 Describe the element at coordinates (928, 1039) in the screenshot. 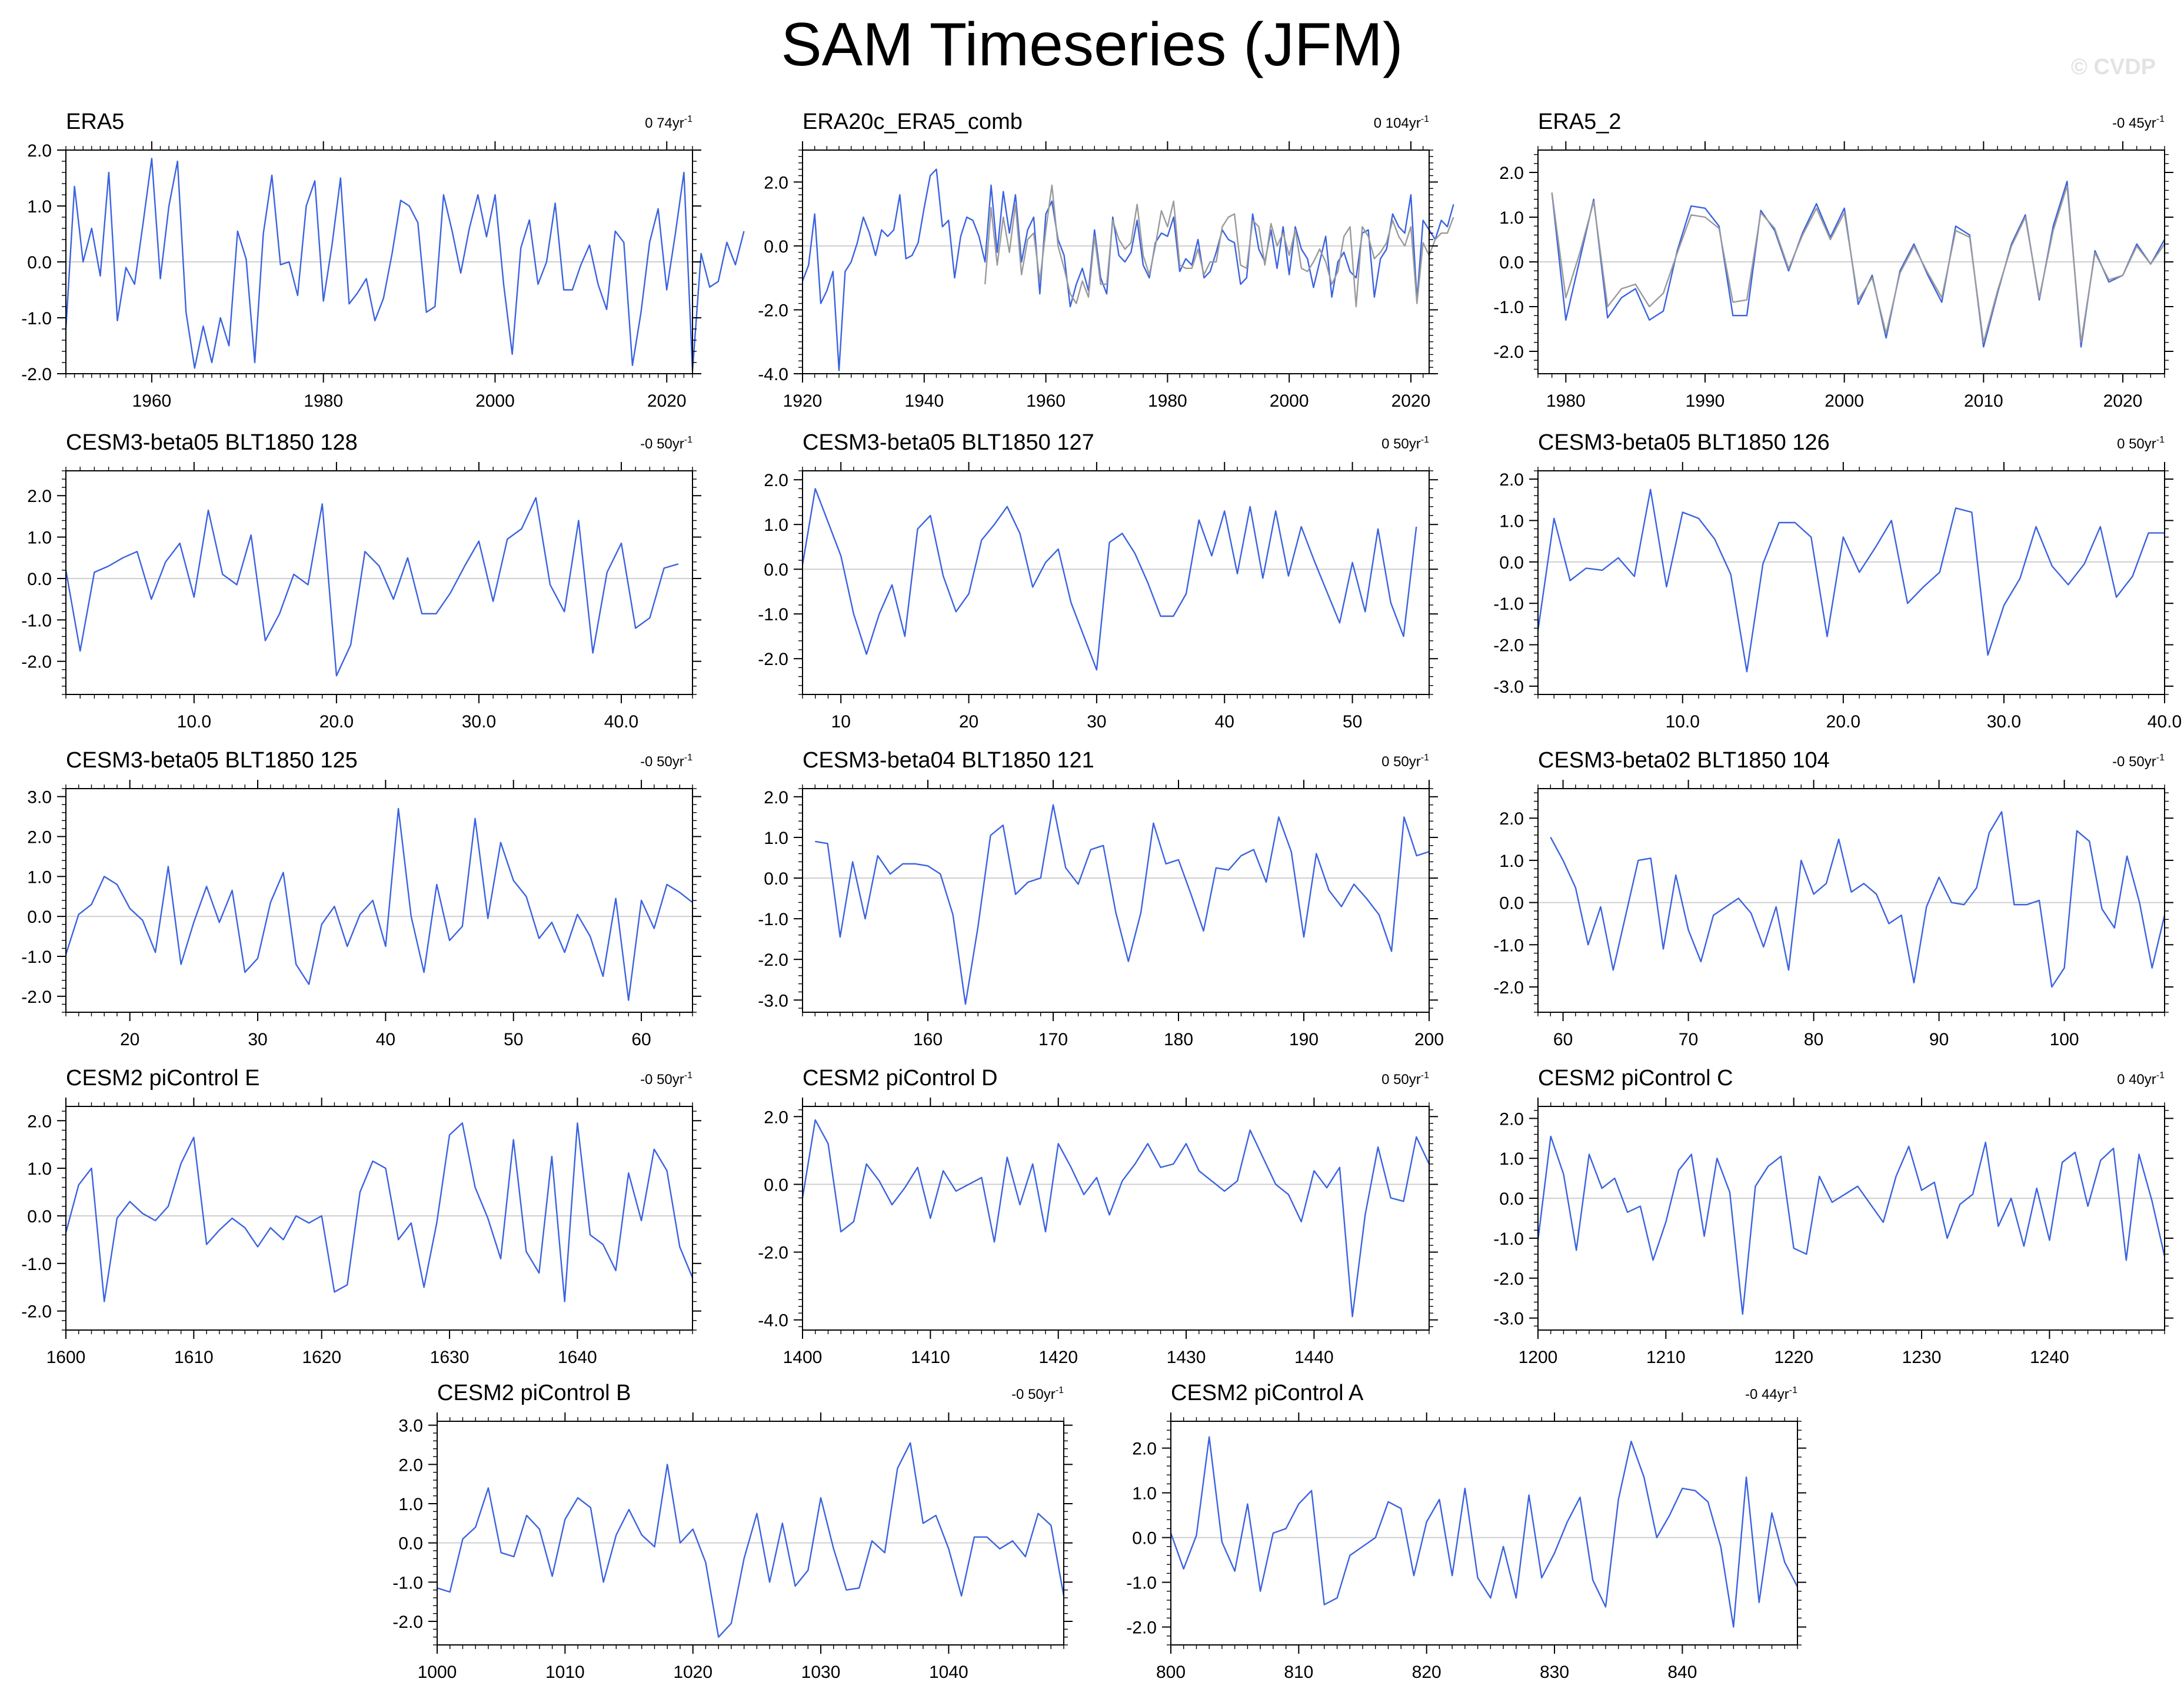

I see `x-tick-label: 160` at that location.